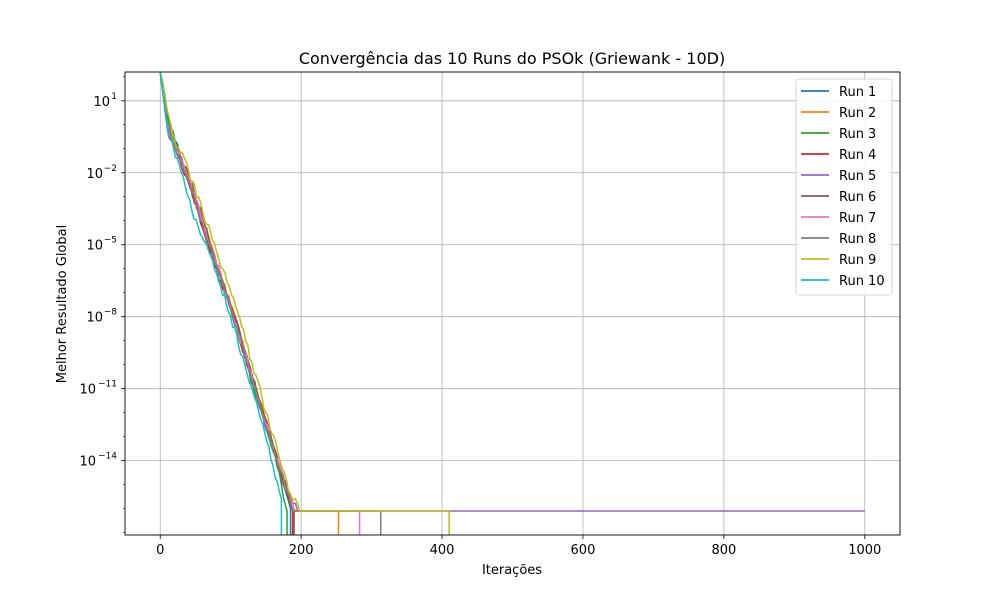 Image resolution: width=1000 pixels, height=600 pixels. I want to click on y-tick-label: 10 −14, so click(98, 461).